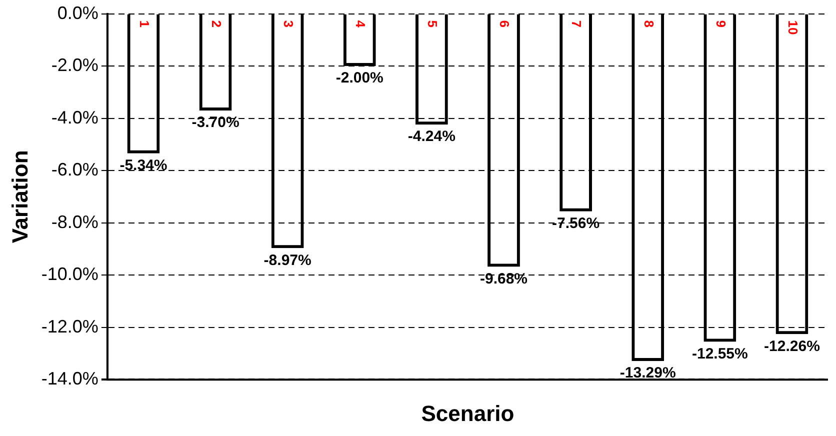 Image resolution: width=836 pixels, height=436 pixels. I want to click on x-axis-title: Scenario, so click(467, 413).